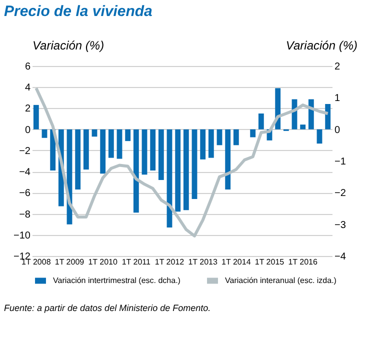  I want to click on x-tick-label: 1T 2010, so click(103, 262).